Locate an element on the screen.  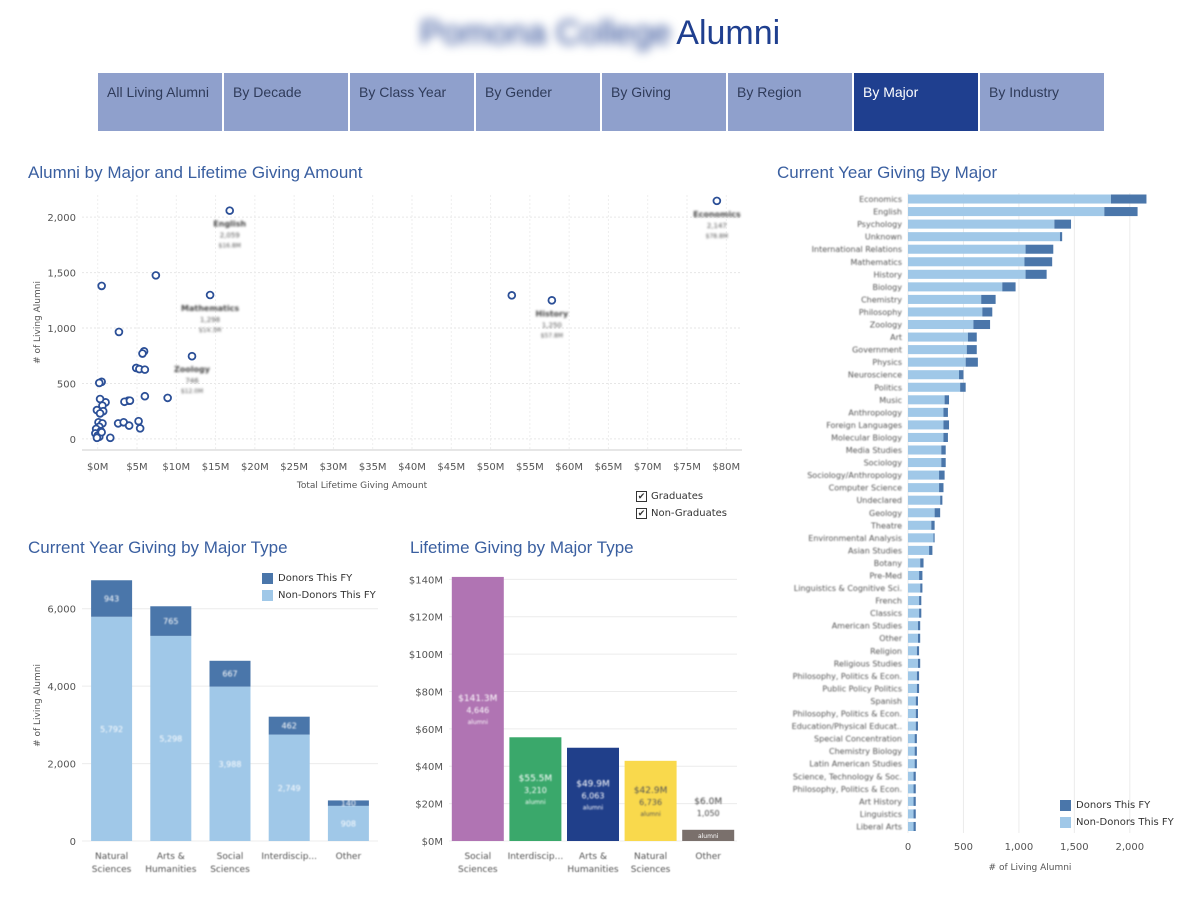
x-tick-label: 2,000 is located at coordinates (1129, 847).